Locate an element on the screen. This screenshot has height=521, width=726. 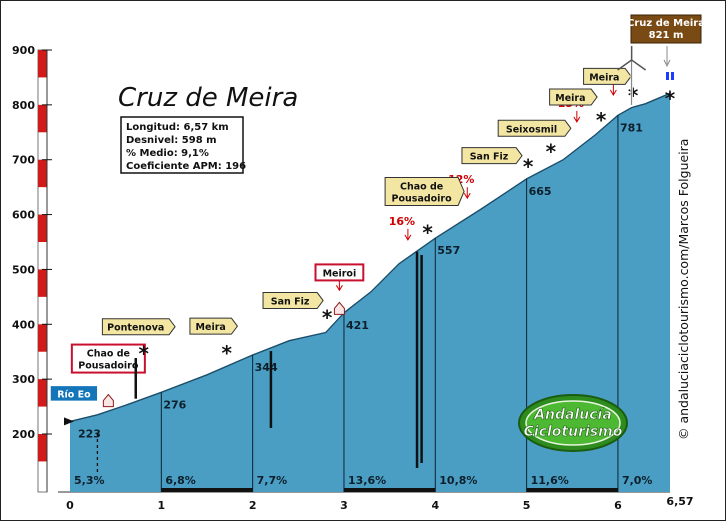
segment-gradient-label: 13,6% is located at coordinates (367, 480).